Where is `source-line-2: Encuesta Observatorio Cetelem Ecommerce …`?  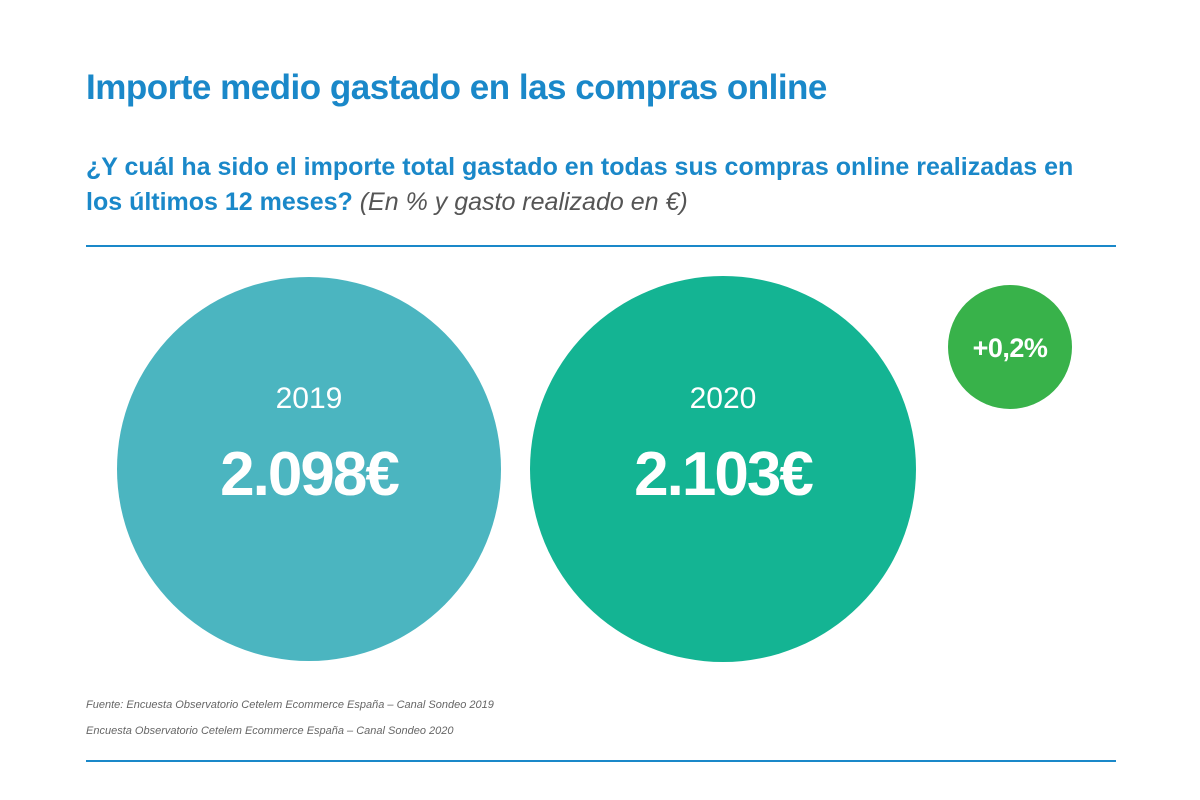 source-line-2: Encuesta Observatorio Cetelem Ecommerce … is located at coordinates (270, 731).